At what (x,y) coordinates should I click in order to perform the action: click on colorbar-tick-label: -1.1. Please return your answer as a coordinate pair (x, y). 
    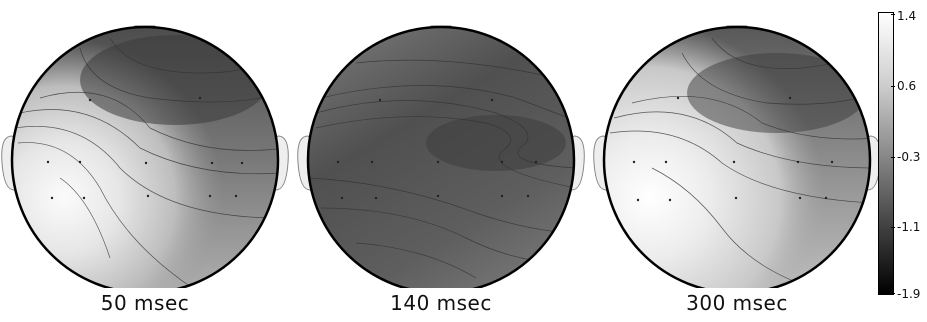
    Looking at the image, I should click on (909, 227).